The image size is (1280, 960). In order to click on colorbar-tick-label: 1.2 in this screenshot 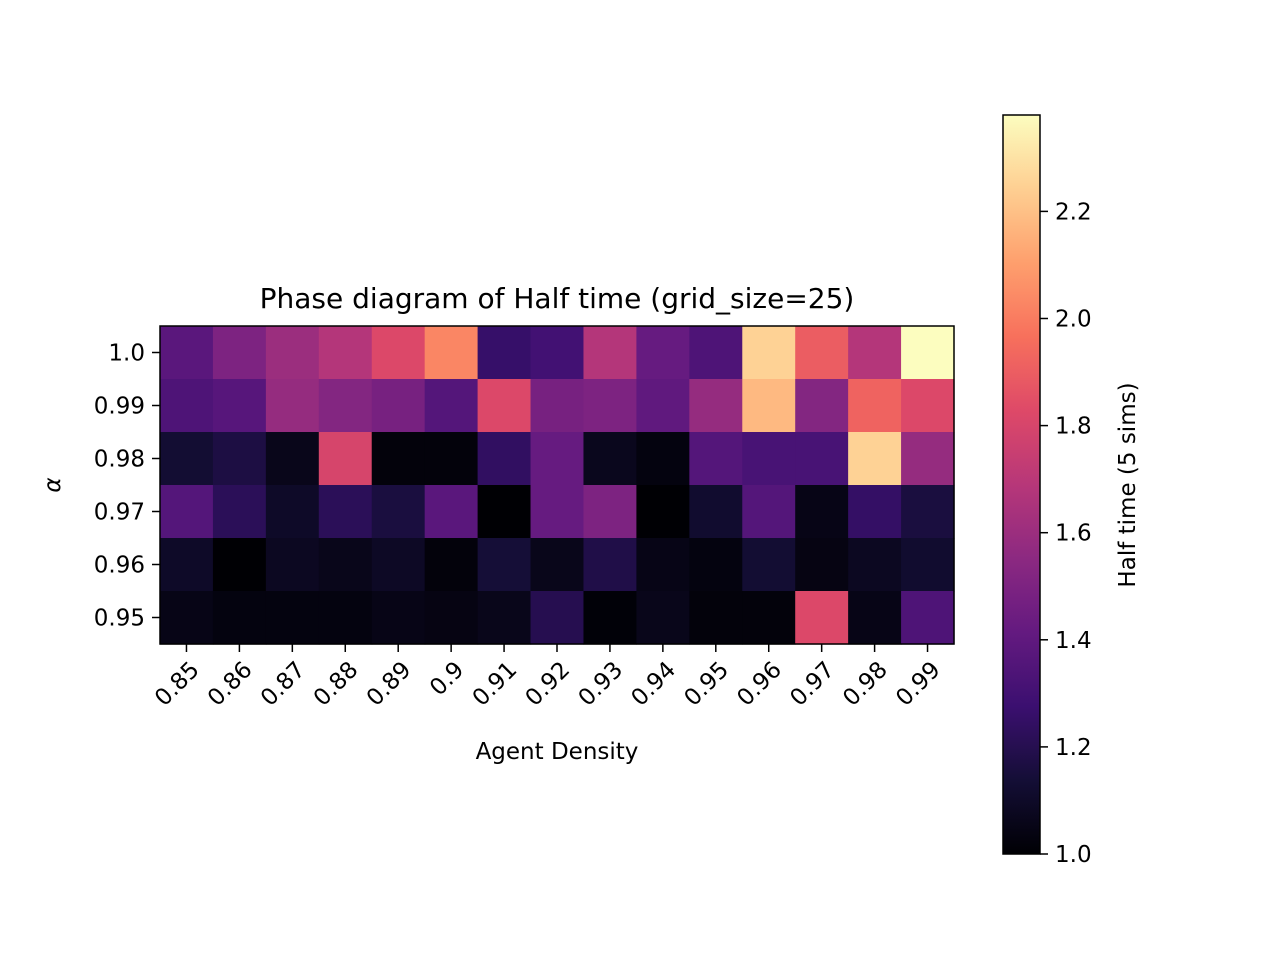, I will do `click(1073, 748)`.